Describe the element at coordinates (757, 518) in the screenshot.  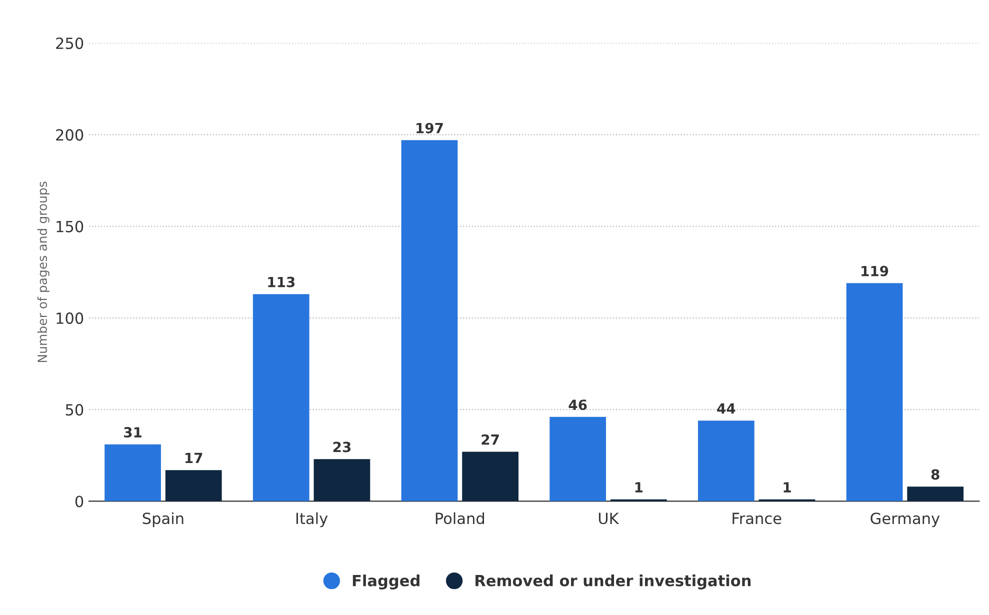
I see `x-tick-label: France` at that location.